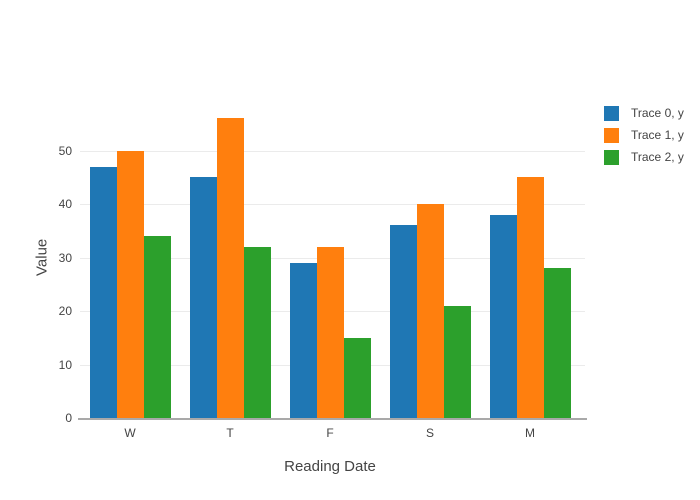  I want to click on legend-item-trace-2: Trace 2, y, so click(644, 157).